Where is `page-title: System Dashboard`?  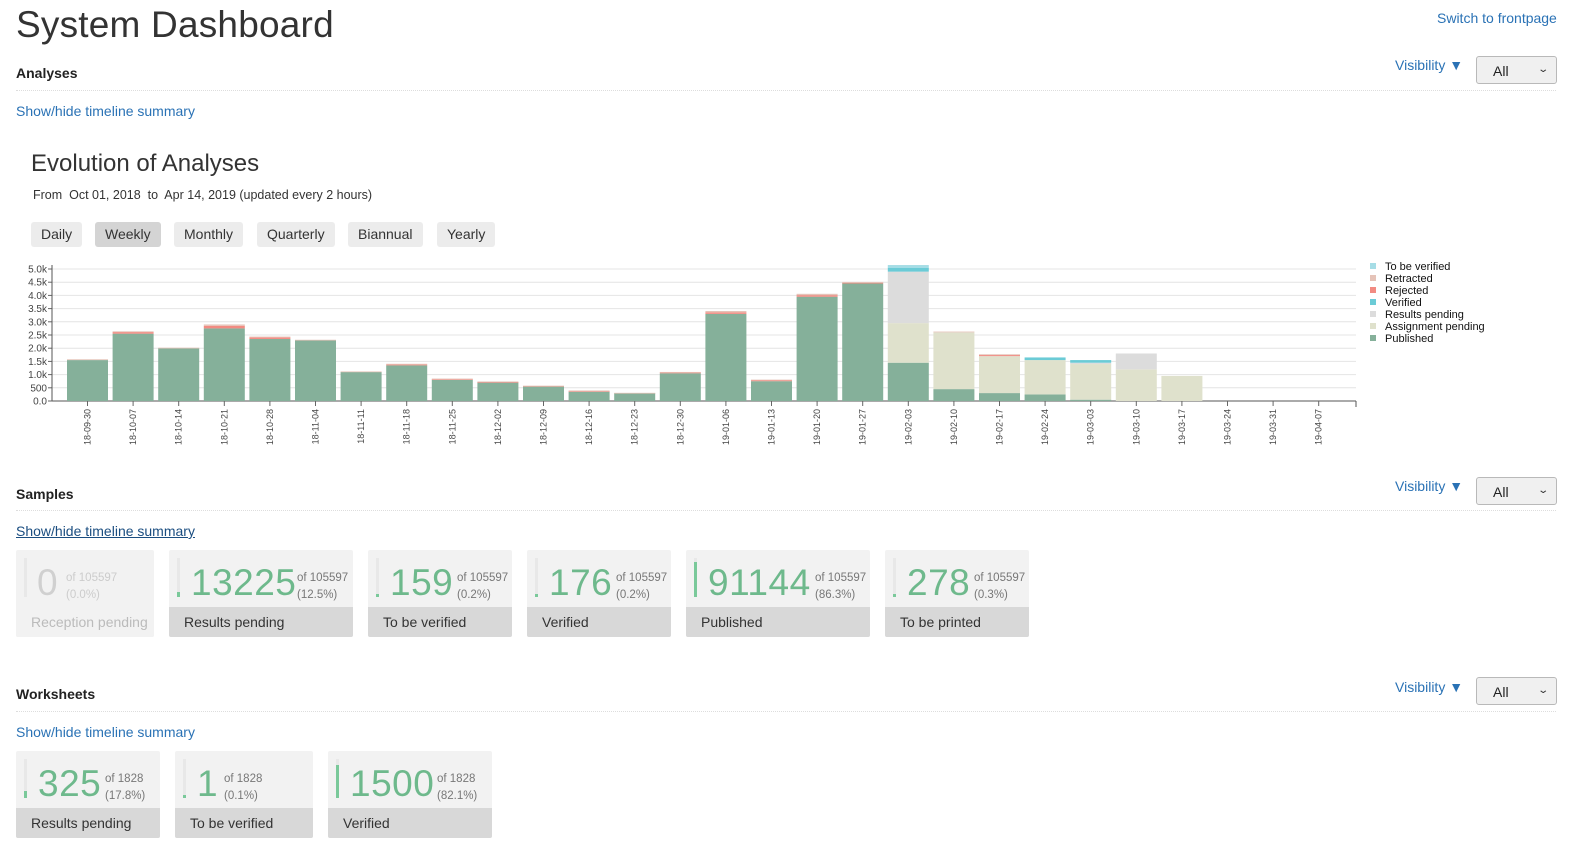
page-title: System Dashboard is located at coordinates (175, 24).